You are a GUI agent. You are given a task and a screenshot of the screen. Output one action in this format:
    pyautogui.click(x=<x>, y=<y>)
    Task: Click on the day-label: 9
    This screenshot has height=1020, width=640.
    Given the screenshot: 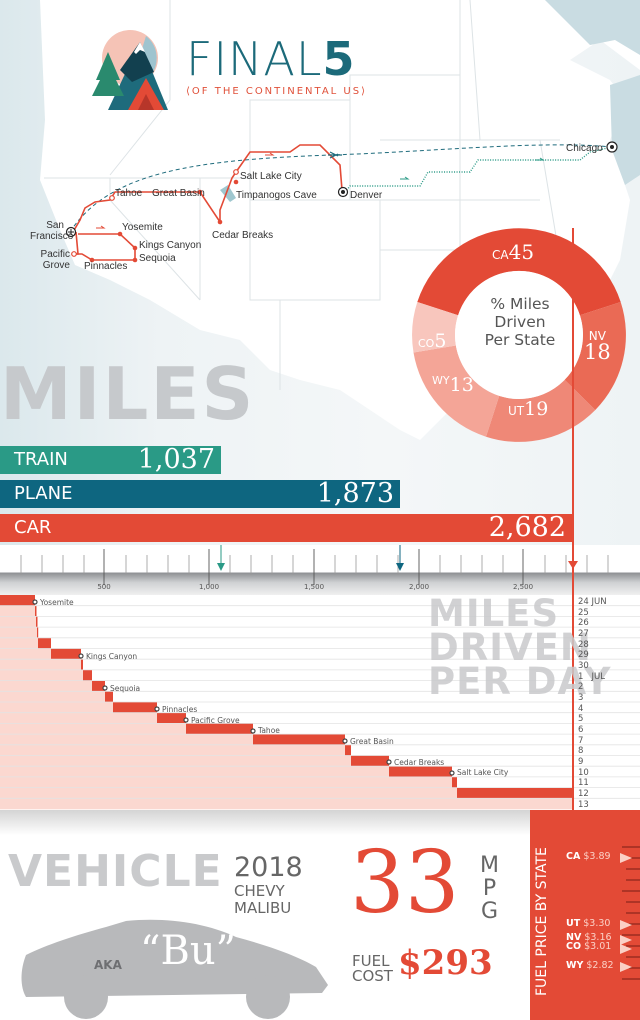 What is the action you would take?
    pyautogui.click(x=581, y=762)
    